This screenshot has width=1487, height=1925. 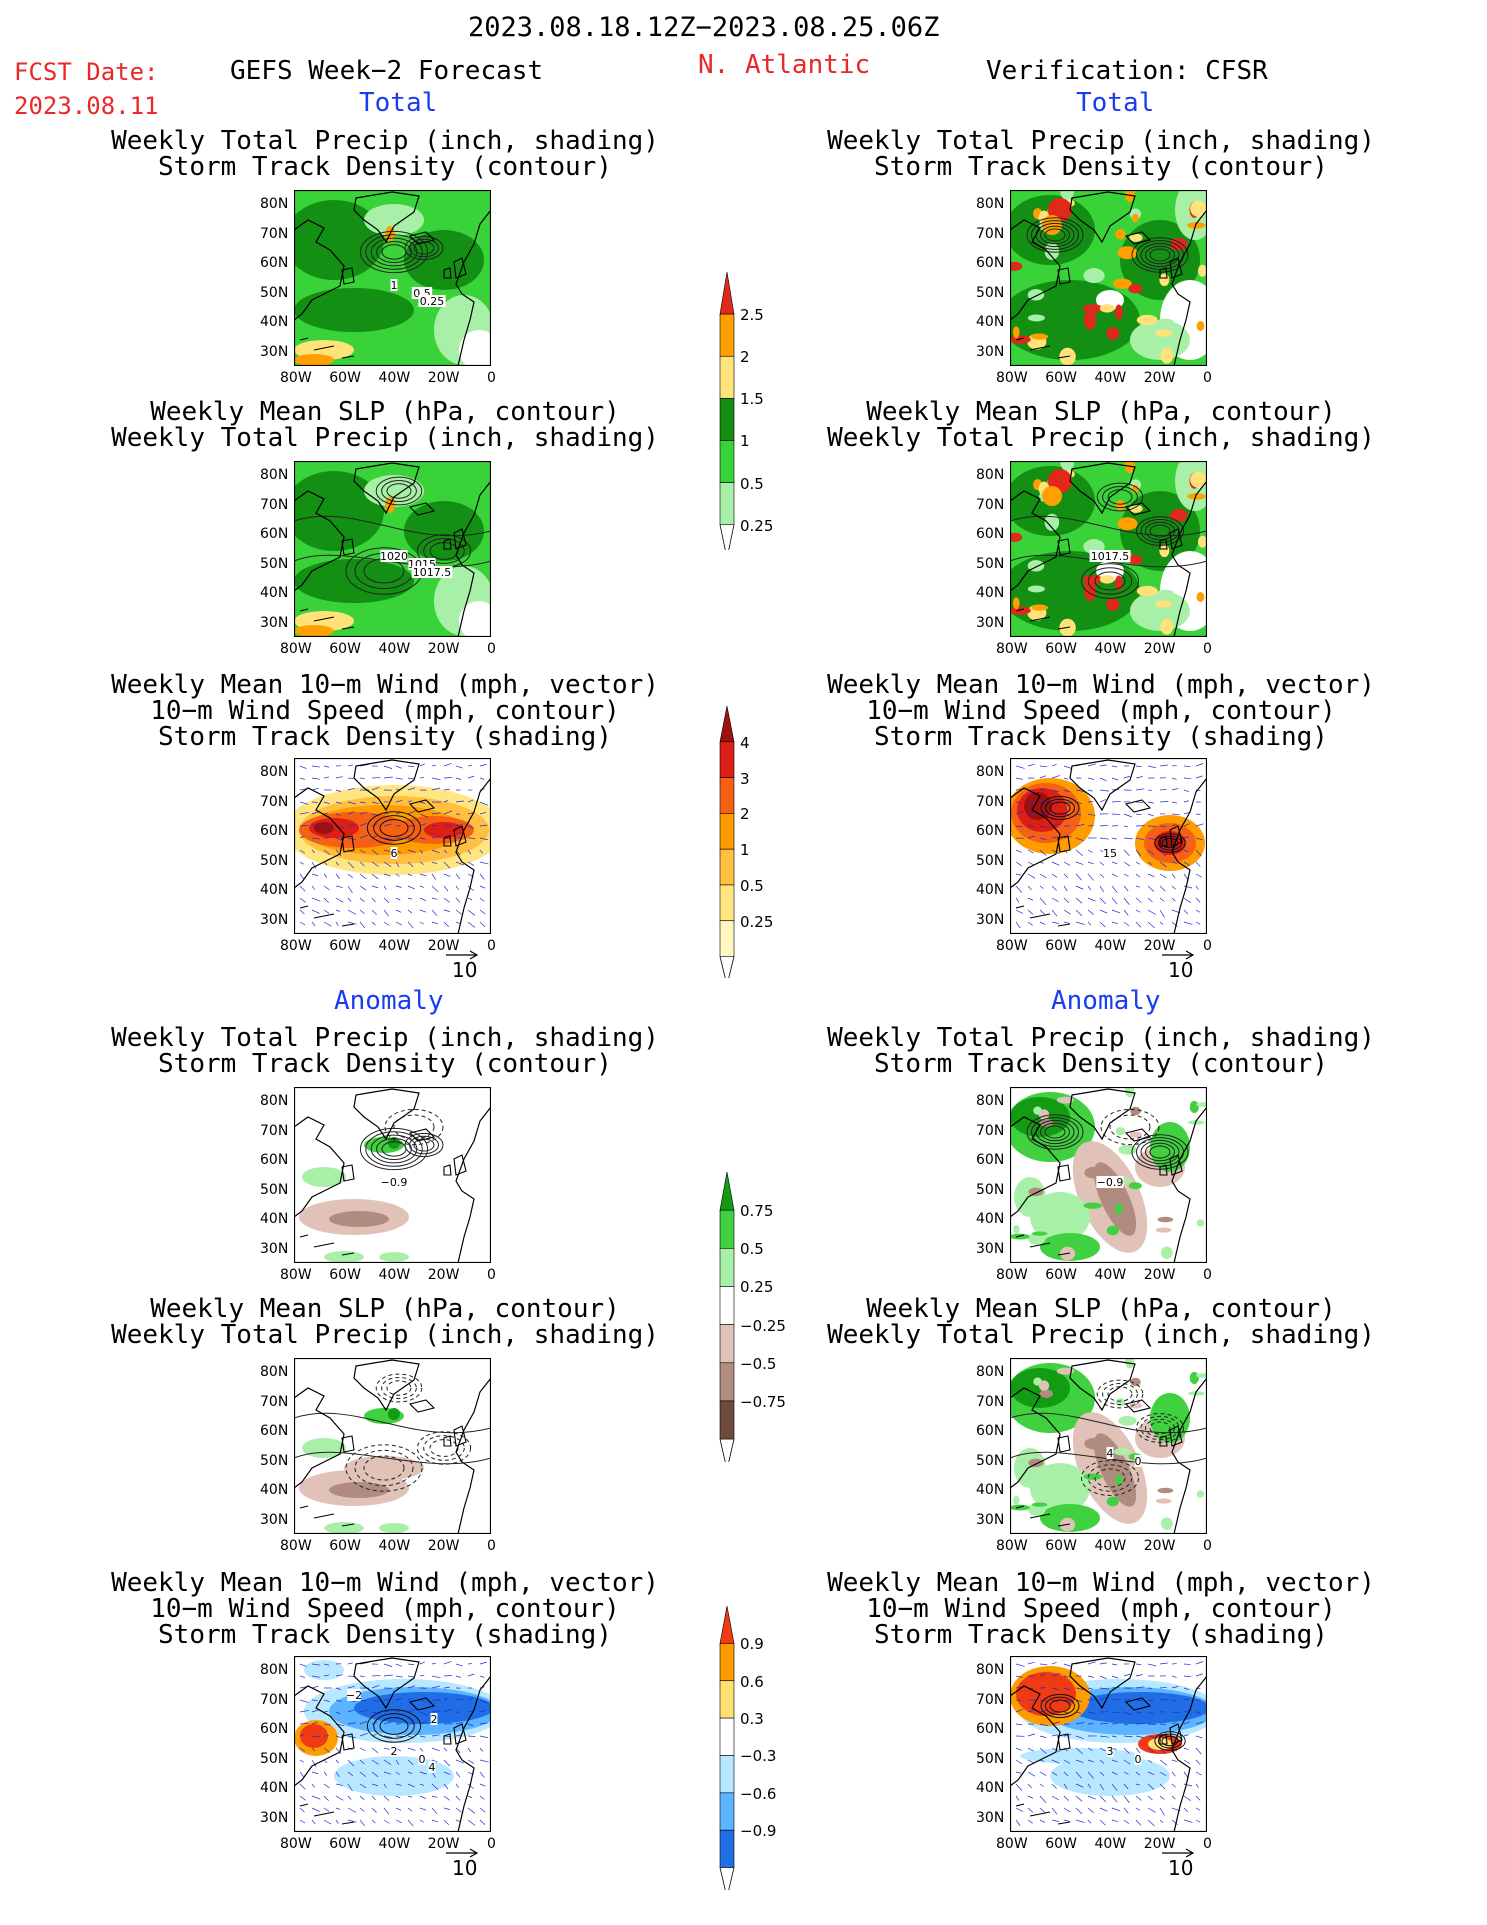 I want to click on panel-title-1-right-line-1: Weekly Total Precip (inch, shading), so click(x=1101, y=141).